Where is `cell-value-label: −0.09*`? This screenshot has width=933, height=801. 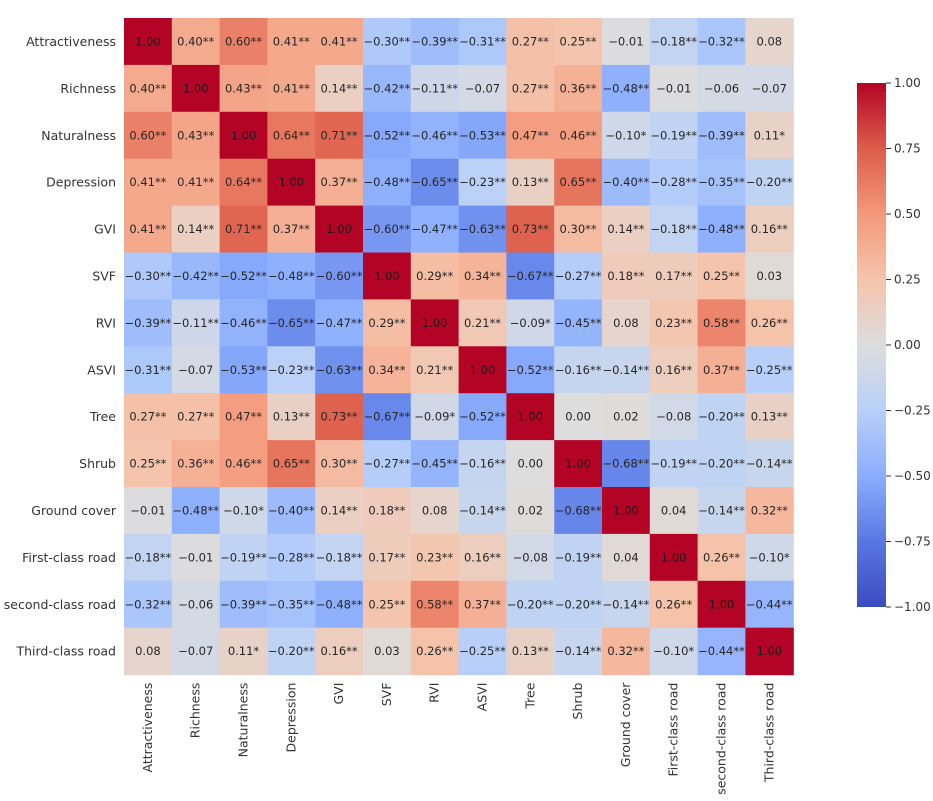 cell-value-label: −0.09* is located at coordinates (530, 323).